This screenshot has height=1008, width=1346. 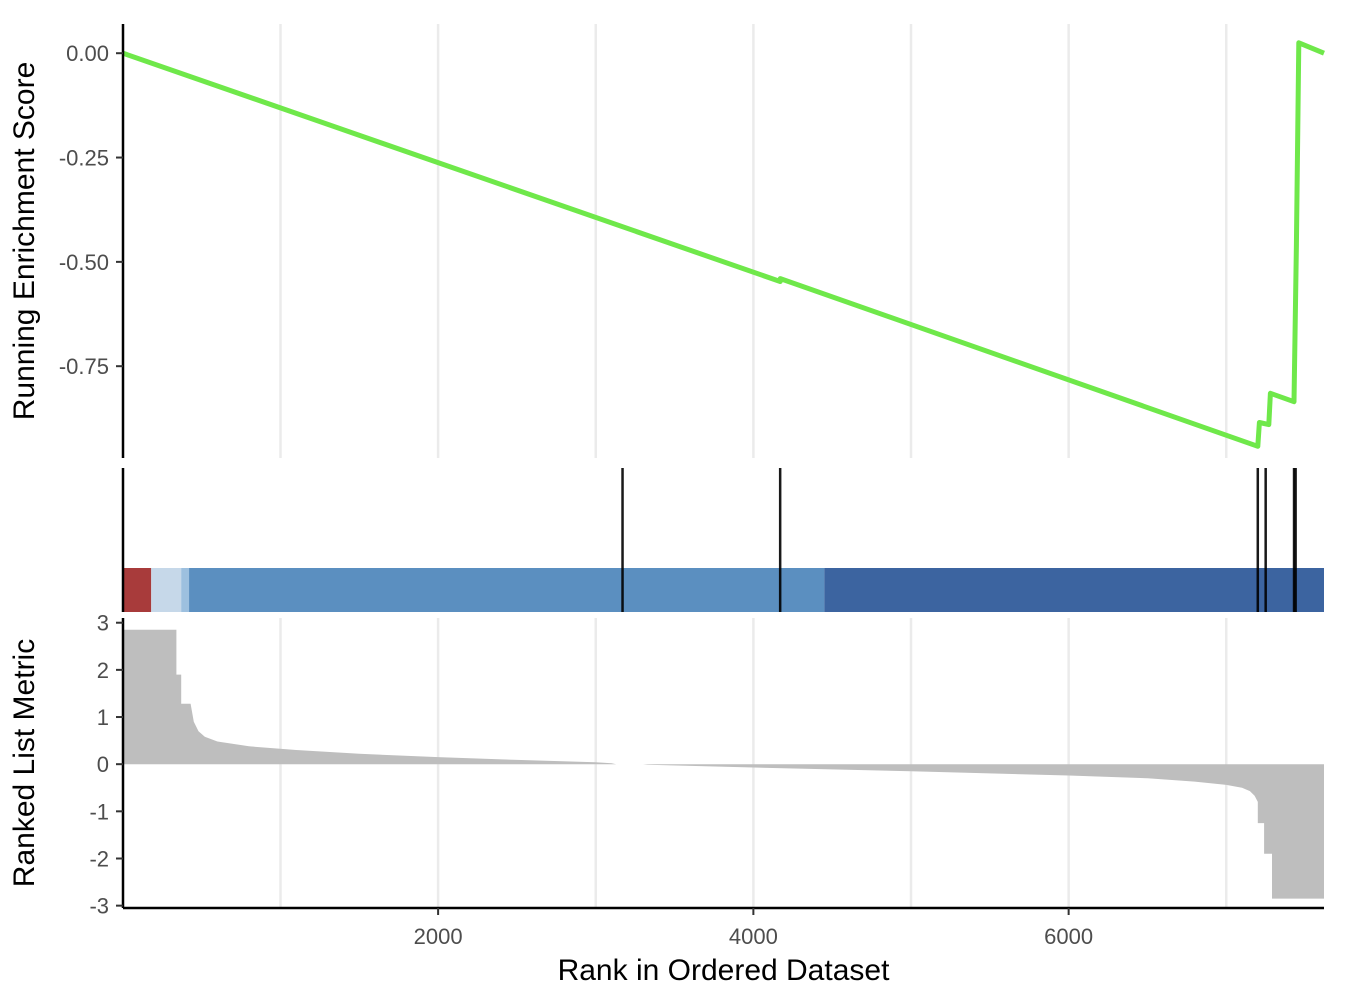 What do you see at coordinates (438, 936) in the screenshot?
I see `x-tick-label: 2000` at bounding box center [438, 936].